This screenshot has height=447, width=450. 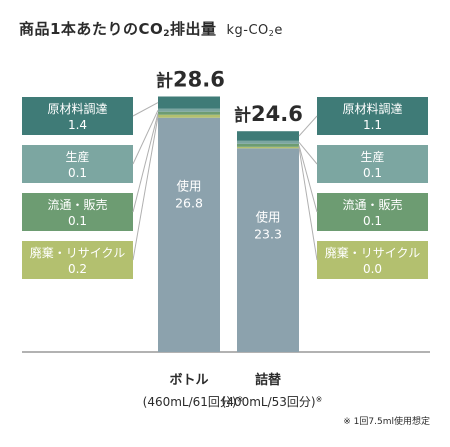 What do you see at coordinates (189, 203) in the screenshot?
I see `bar-use-value: 26.8` at bounding box center [189, 203].